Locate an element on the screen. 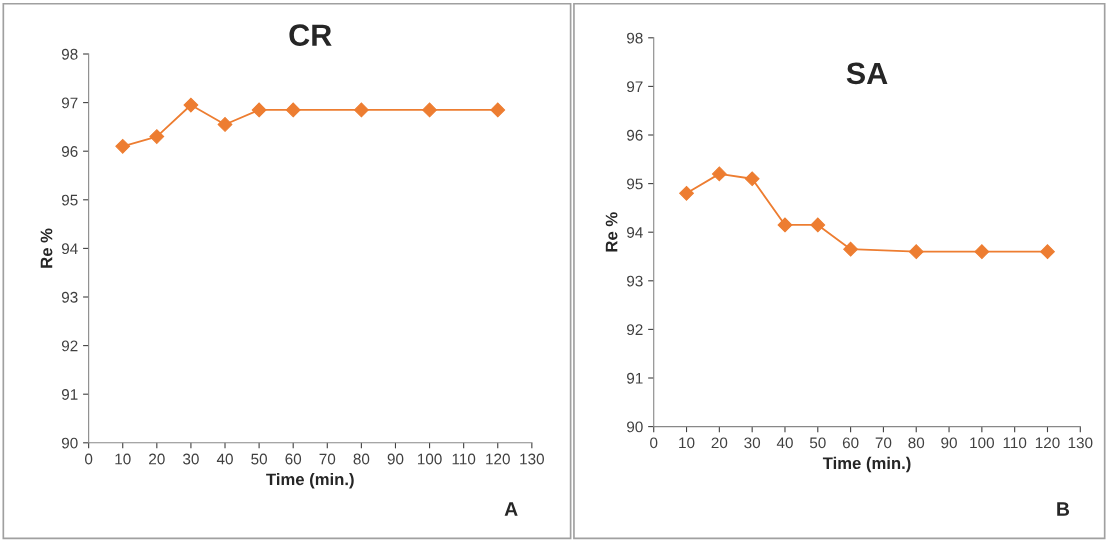 The width and height of the screenshot is (1108, 540). text: SA is located at coordinates (867, 73).